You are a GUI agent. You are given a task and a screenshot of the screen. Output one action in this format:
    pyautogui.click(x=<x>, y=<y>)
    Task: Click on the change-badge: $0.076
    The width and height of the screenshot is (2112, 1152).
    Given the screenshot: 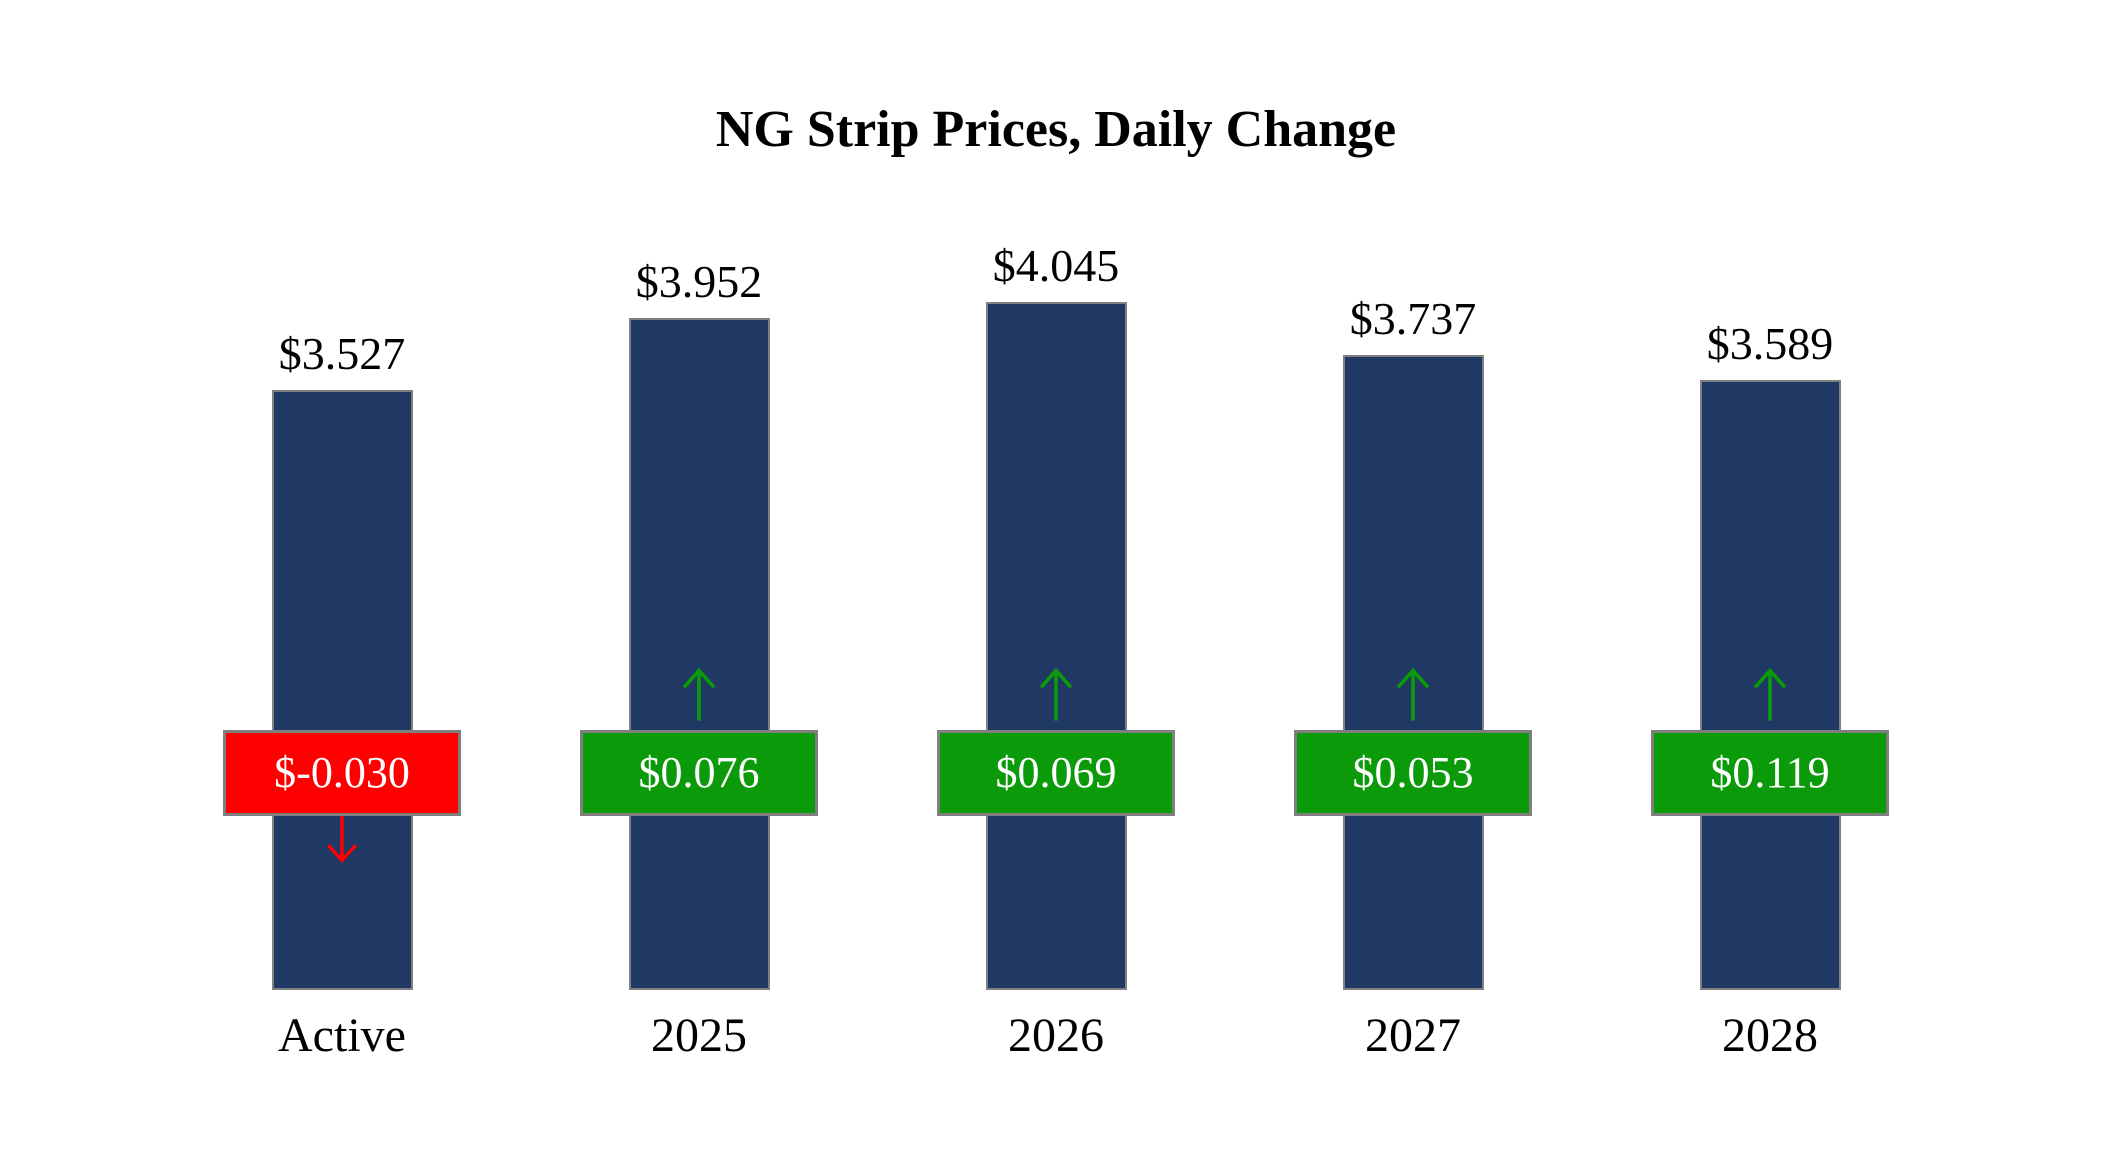 What is the action you would take?
    pyautogui.click(x=699, y=773)
    